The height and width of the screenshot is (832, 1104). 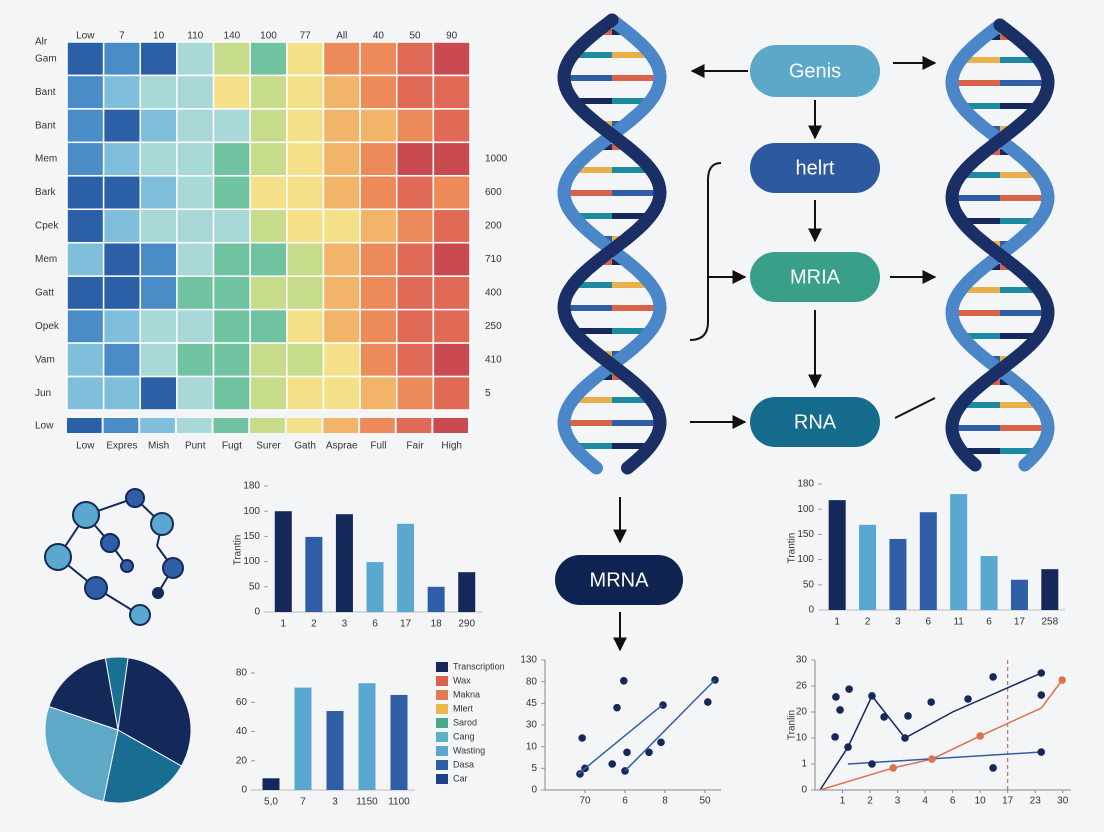 I want to click on y-tick-label: 45, so click(x=532, y=703).